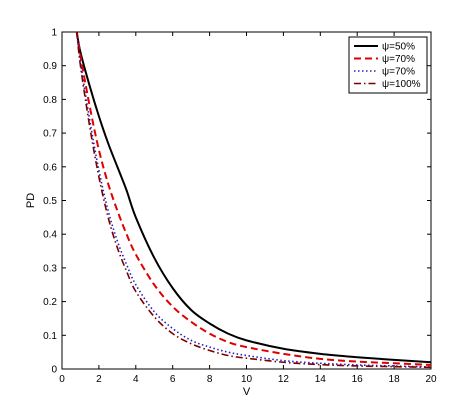  What do you see at coordinates (50, 66) in the screenshot?
I see `y-tick-label: 0.9` at bounding box center [50, 66].